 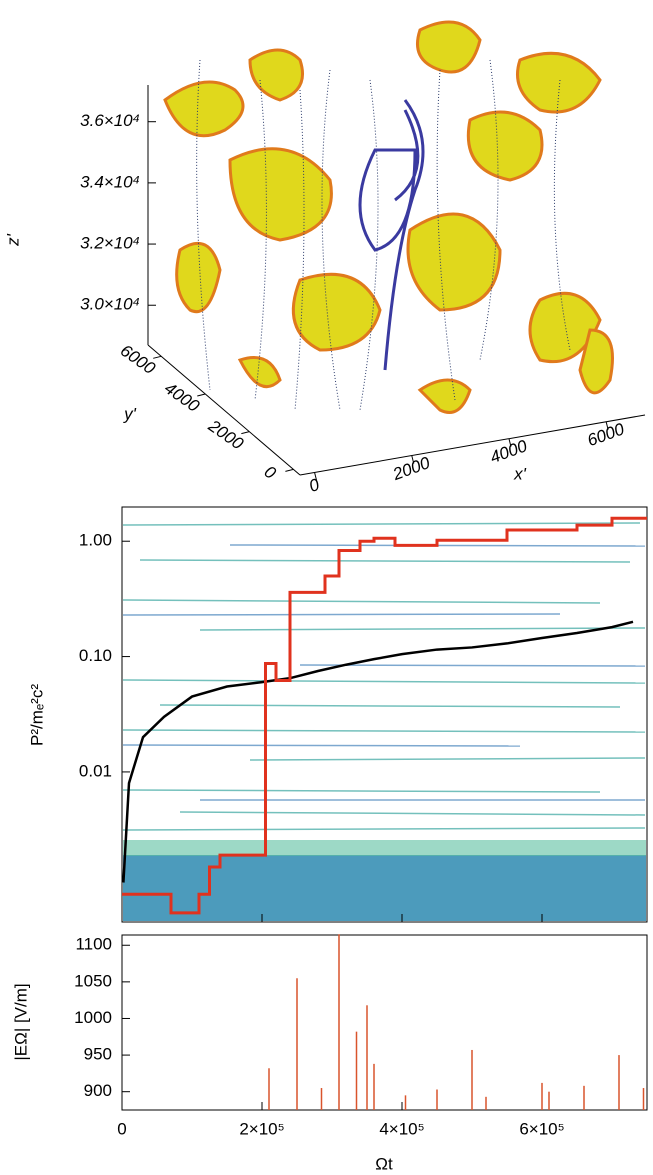 What do you see at coordinates (182, 398) in the screenshot?
I see `y-tick-label: 4000` at bounding box center [182, 398].